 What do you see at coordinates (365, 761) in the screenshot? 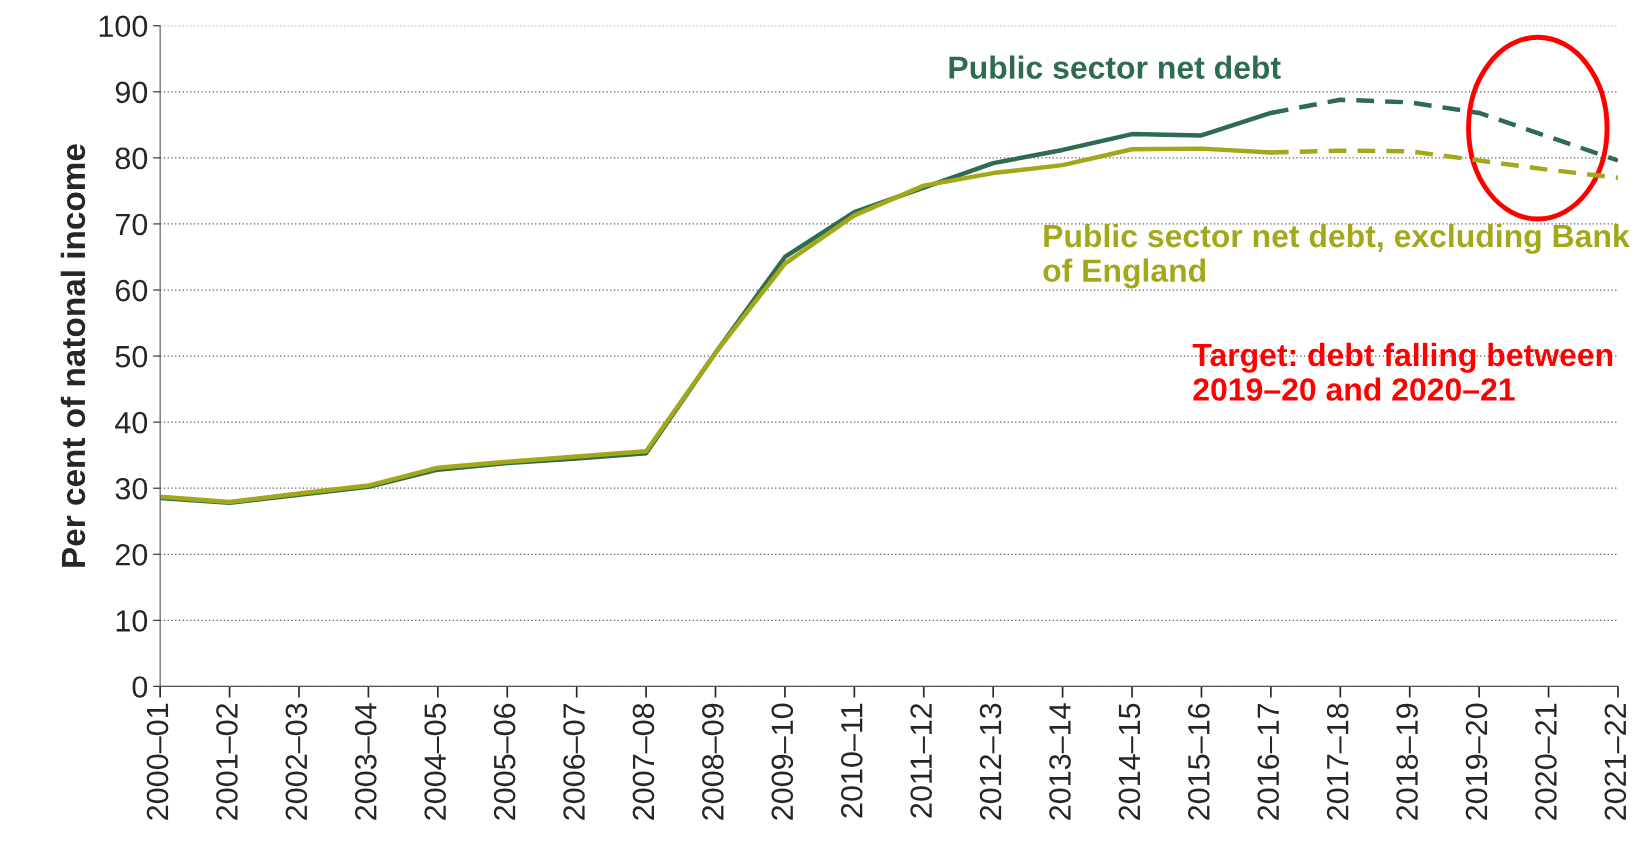
I see `x-tick-label: 2003–04` at bounding box center [365, 761].